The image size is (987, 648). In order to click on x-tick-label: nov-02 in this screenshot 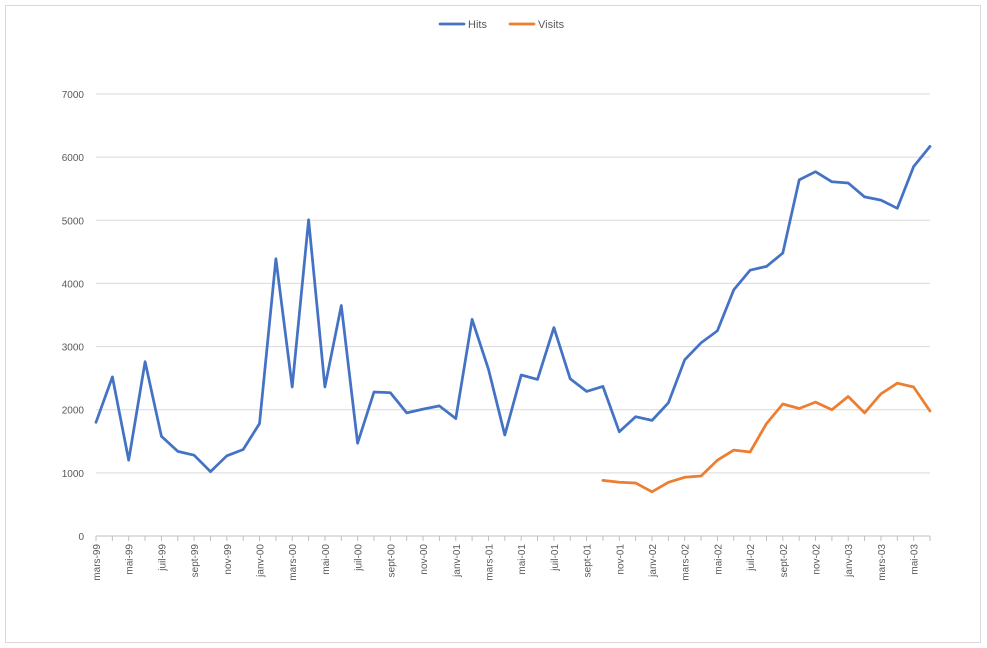, I will do `click(817, 559)`.